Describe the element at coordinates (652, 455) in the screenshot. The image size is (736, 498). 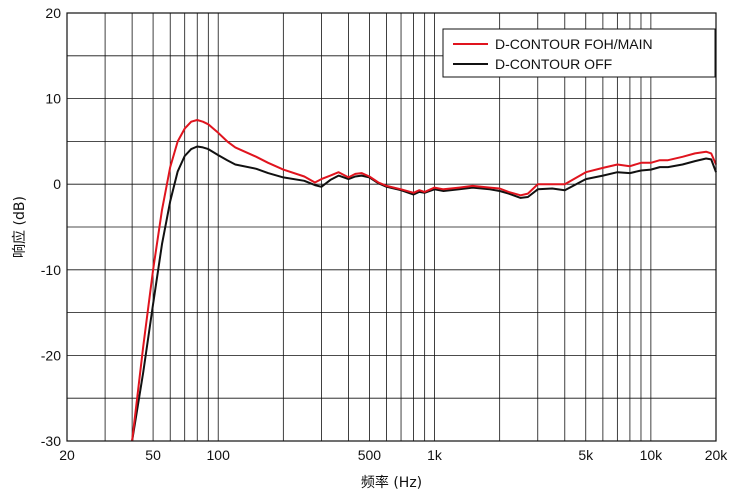
I see `x-tick-label: 10k` at that location.